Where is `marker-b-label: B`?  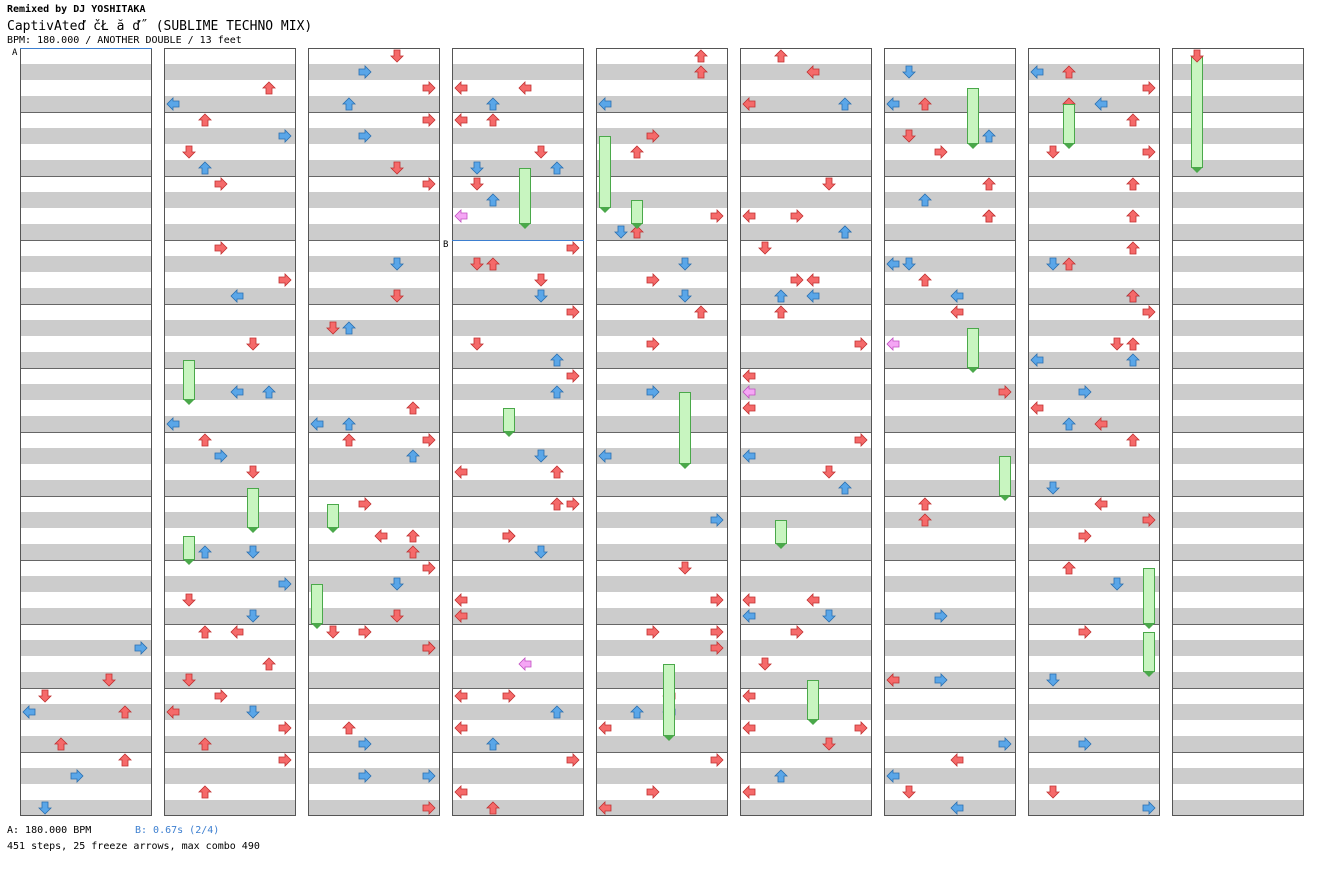
marker-b-label: B is located at coordinates (446, 245).